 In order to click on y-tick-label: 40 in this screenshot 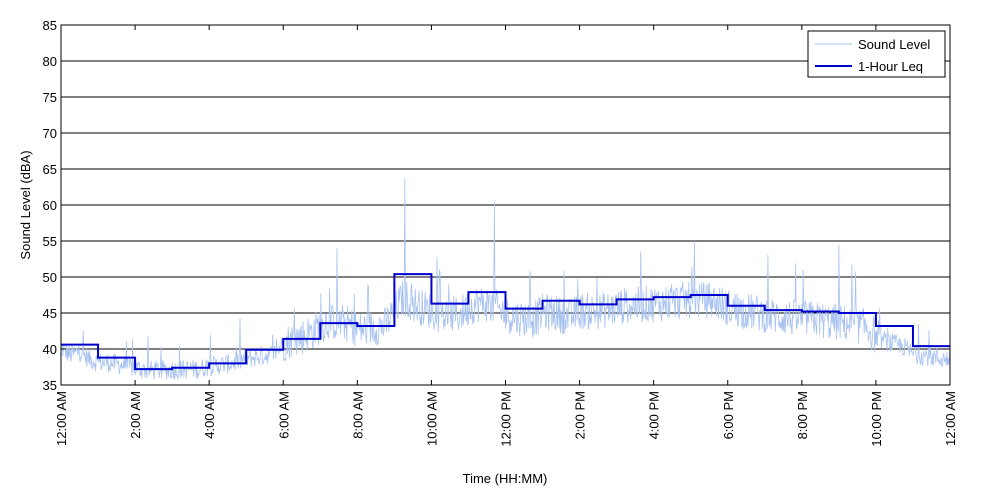, I will do `click(50, 349)`.